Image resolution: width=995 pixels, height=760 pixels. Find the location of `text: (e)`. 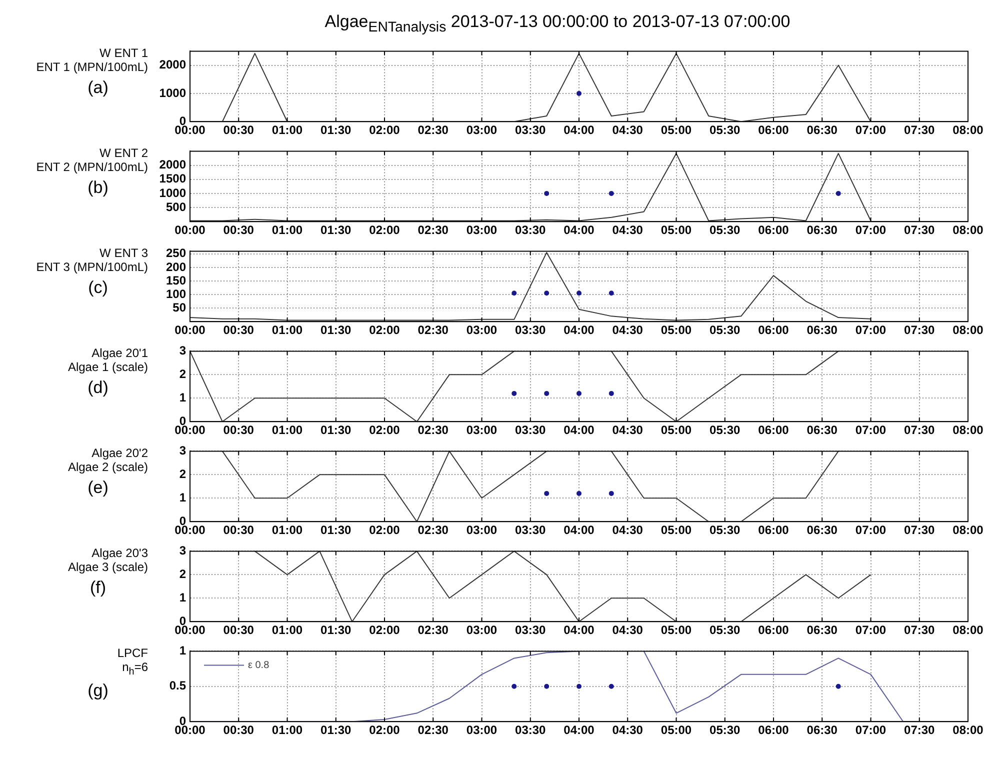

text: (e) is located at coordinates (98, 488).